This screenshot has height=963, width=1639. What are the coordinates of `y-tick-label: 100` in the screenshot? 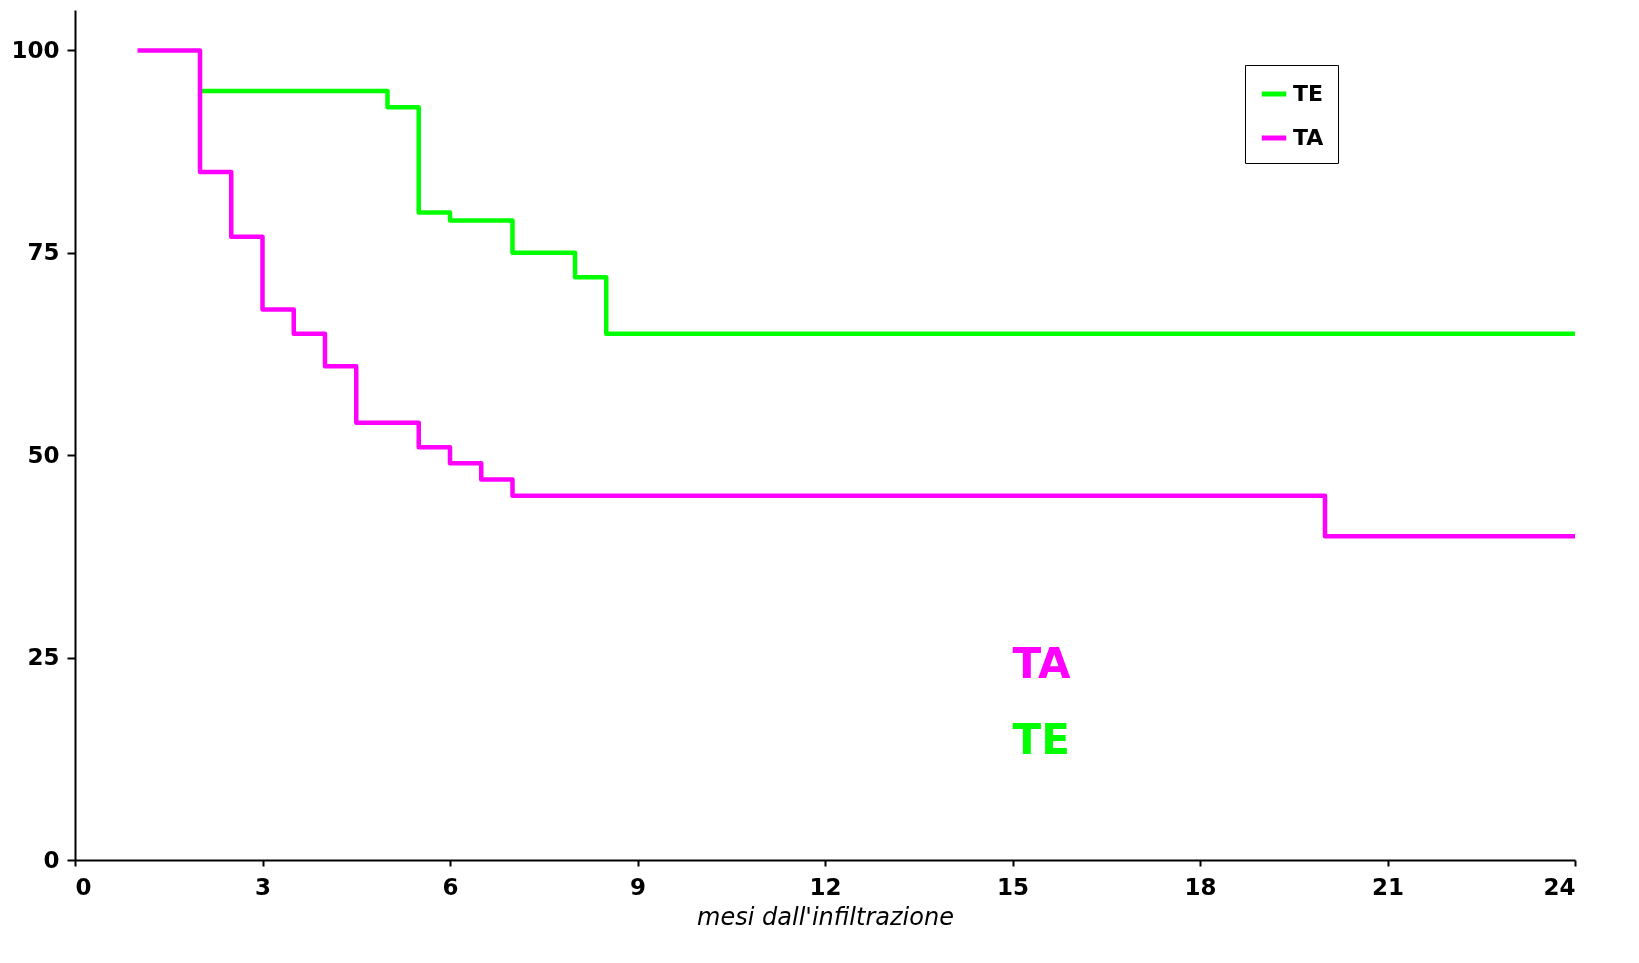 It's located at (35, 49).